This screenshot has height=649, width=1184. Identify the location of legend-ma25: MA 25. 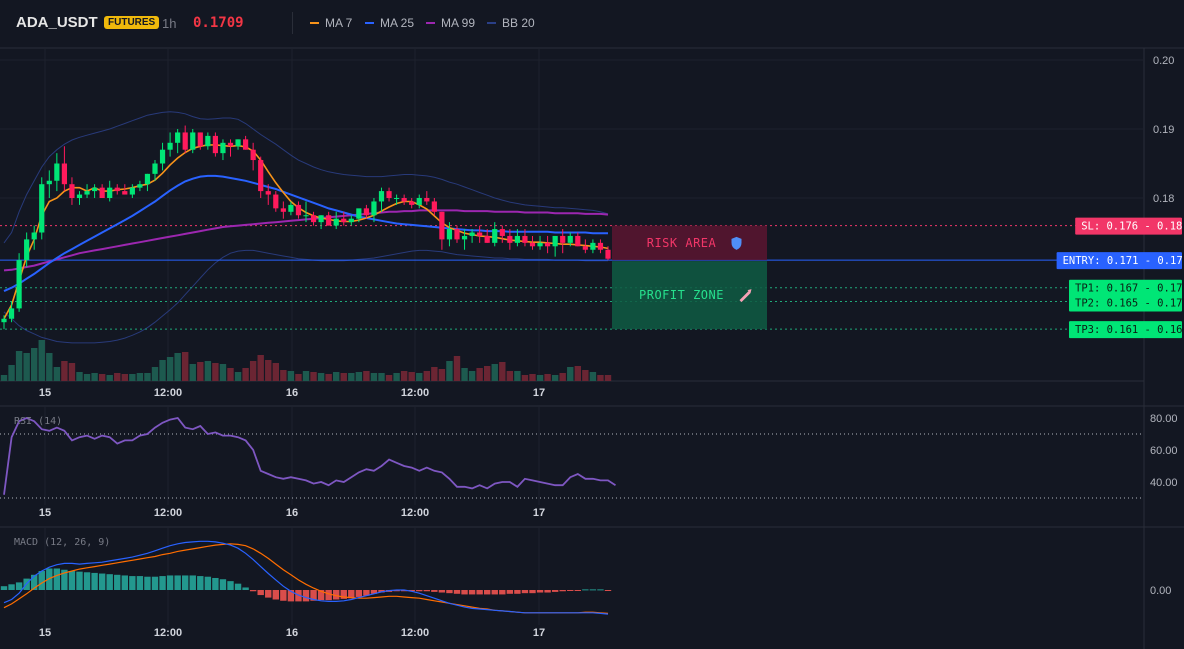
(389, 23).